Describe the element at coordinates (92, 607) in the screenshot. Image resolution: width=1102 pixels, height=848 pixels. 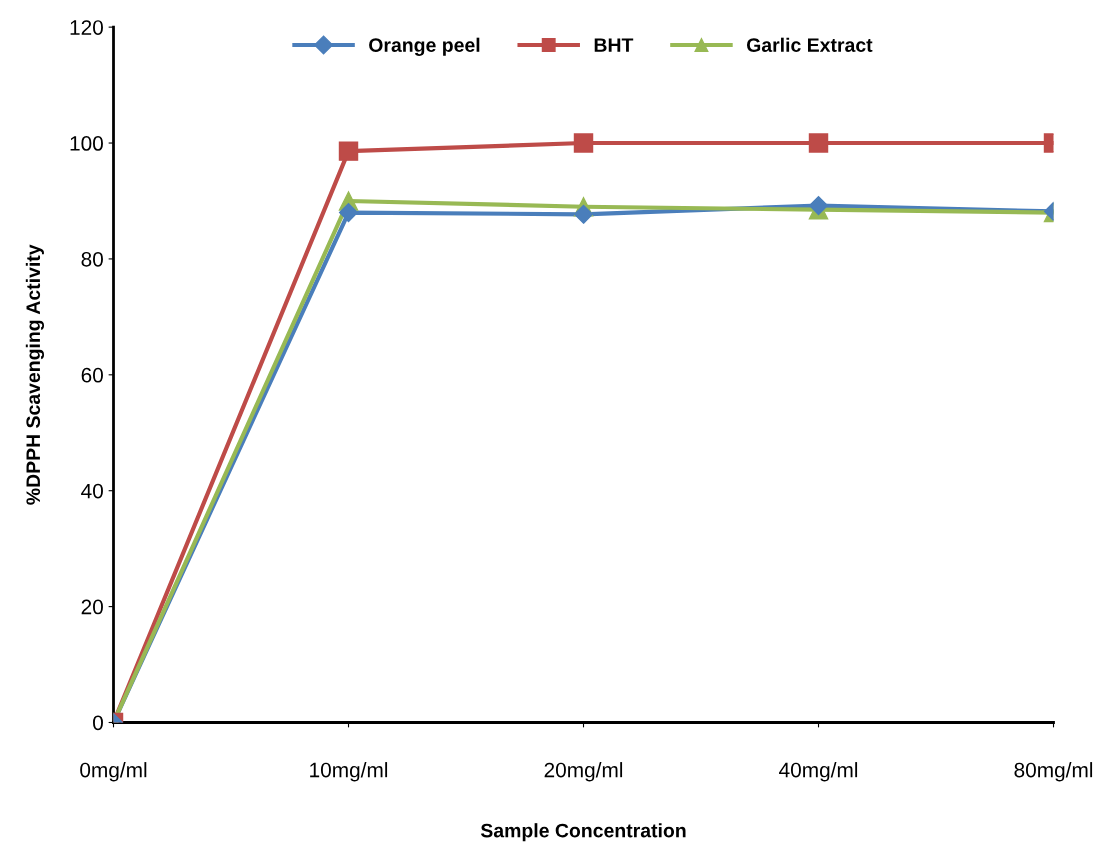
I see `y-tick-label: 20` at that location.